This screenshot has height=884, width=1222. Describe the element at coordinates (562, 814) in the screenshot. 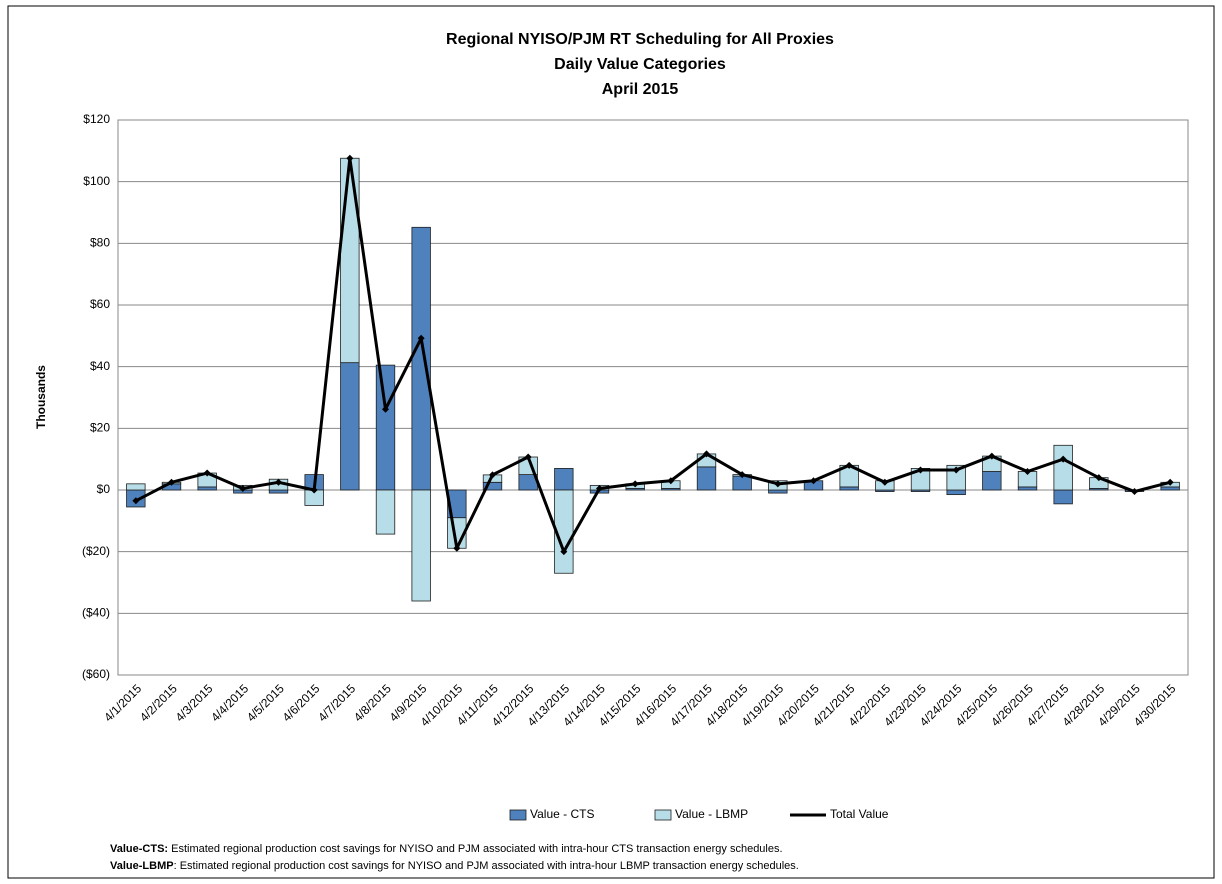

I see `legend-label: Value - CTS` at that location.